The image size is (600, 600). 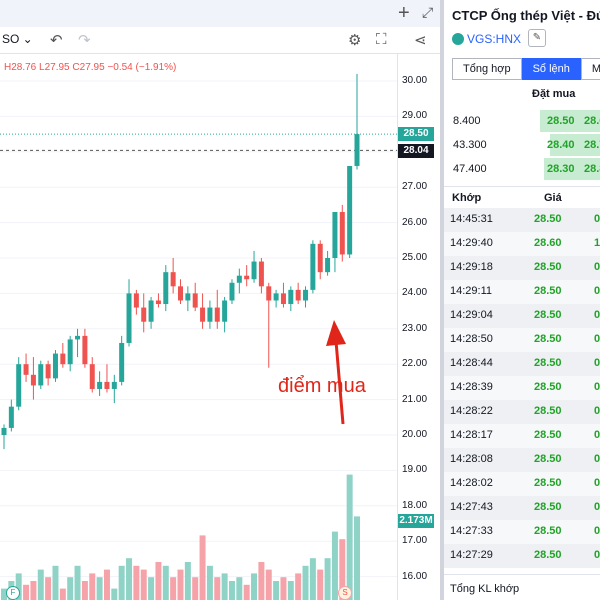 What do you see at coordinates (570, 121) in the screenshot?
I see `bid-volume-bar` at bounding box center [570, 121].